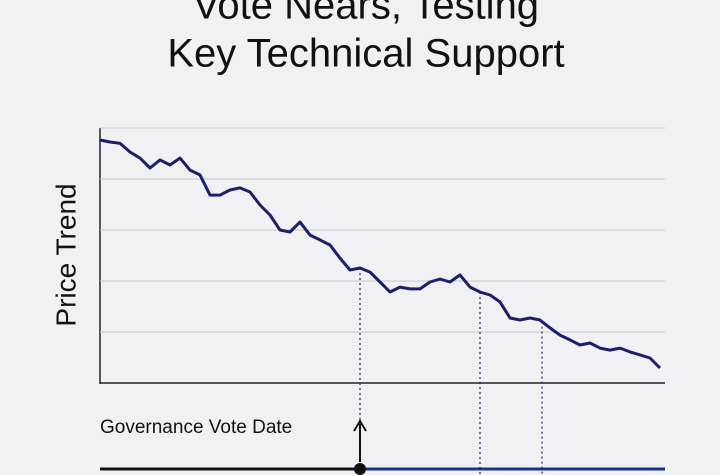 The height and width of the screenshot is (475, 720). I want to click on vote-dot, so click(360, 469).